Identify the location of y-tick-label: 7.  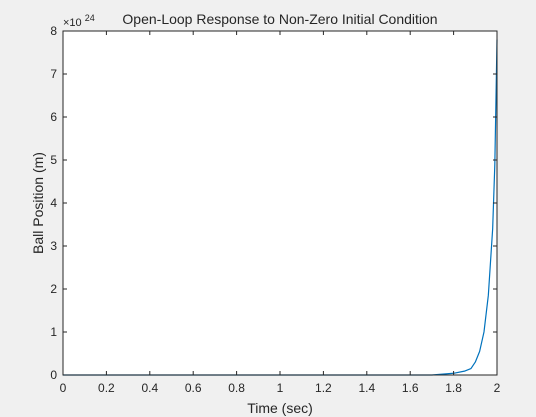
(53, 74).